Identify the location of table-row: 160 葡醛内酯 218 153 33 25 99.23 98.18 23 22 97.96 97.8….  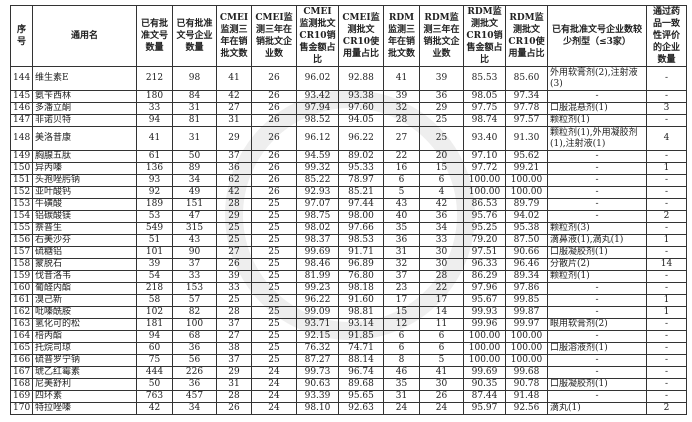
(348, 288).